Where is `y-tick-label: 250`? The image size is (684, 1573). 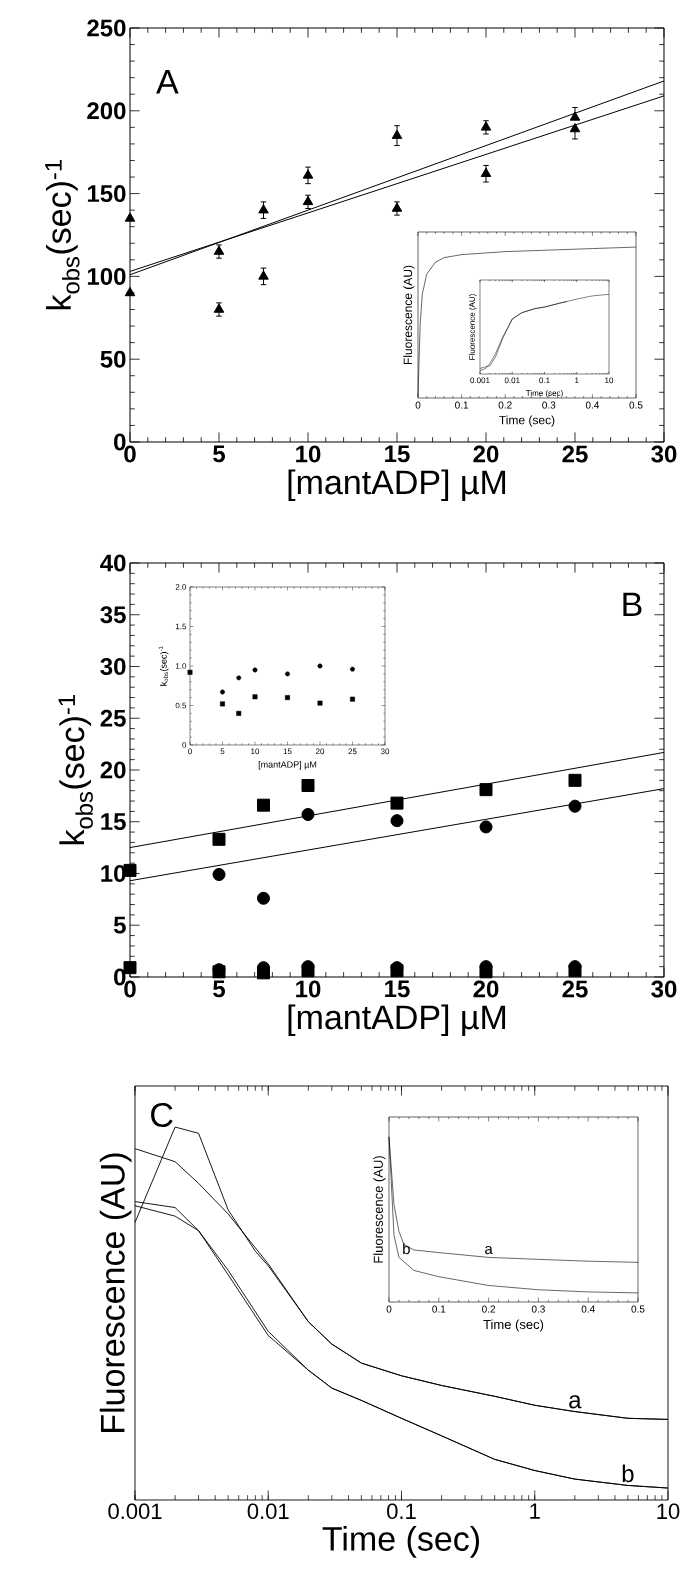 y-tick-label: 250 is located at coordinates (106, 28).